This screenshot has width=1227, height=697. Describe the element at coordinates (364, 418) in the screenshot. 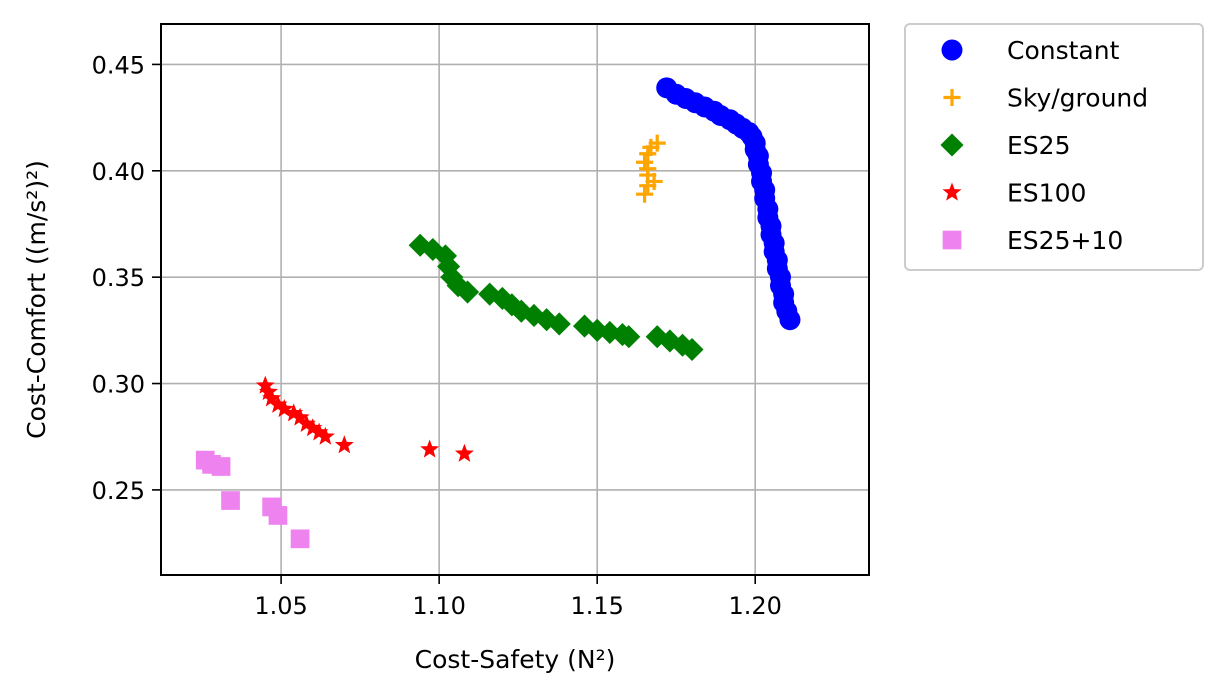

I see `series-es100` at that location.